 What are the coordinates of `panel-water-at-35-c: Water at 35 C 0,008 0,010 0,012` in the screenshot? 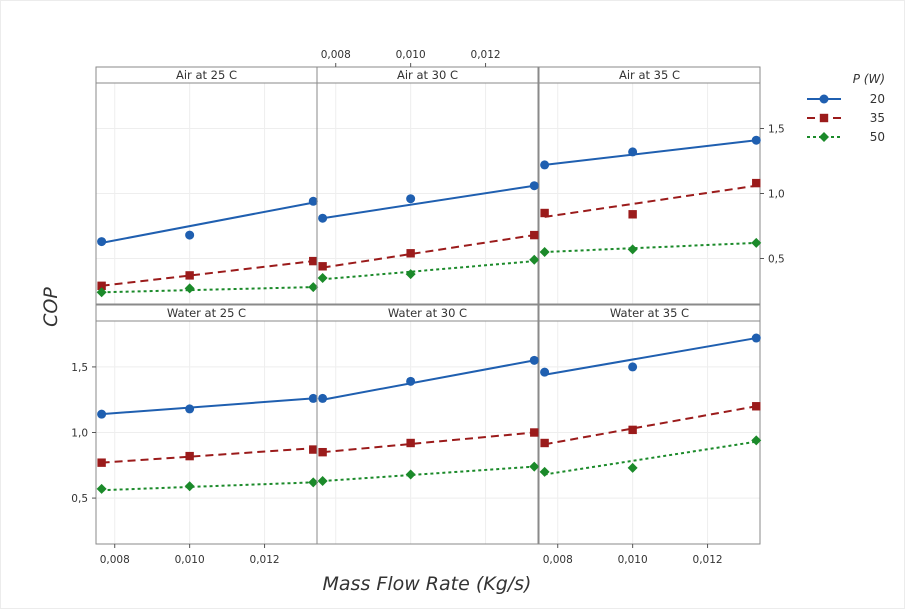 It's located at (650, 435).